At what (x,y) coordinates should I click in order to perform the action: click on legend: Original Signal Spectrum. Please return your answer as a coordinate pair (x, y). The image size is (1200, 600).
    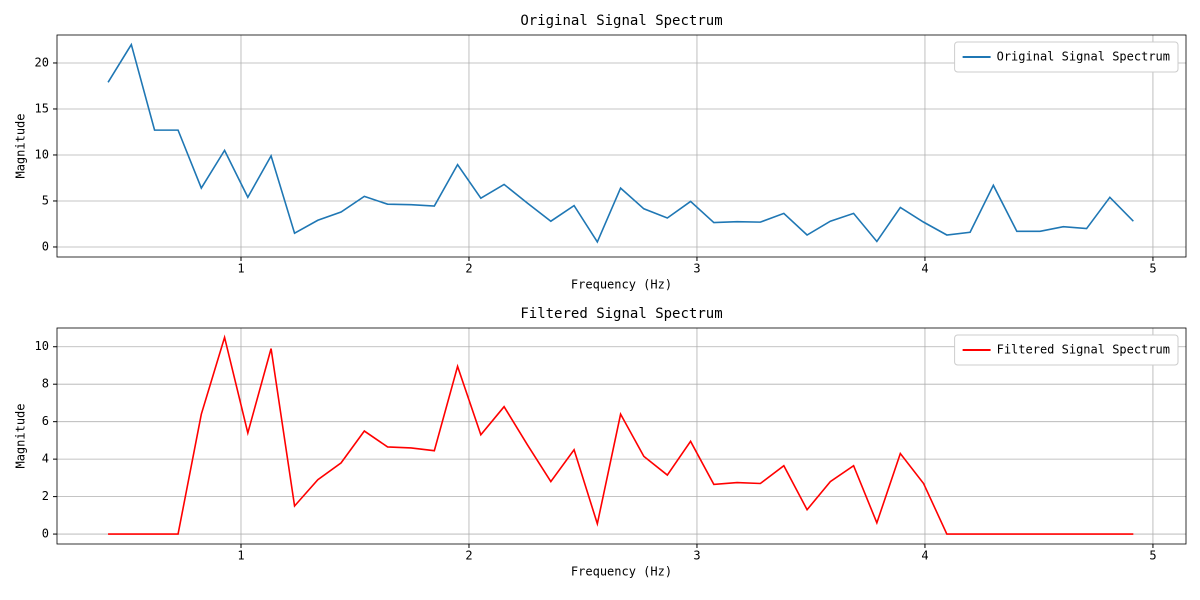
    Looking at the image, I should click on (1066, 57).